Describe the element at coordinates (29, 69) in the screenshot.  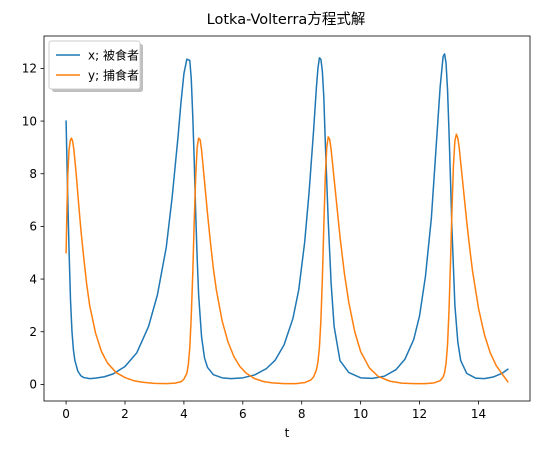
I see `y-tick-label: 12` at that location.